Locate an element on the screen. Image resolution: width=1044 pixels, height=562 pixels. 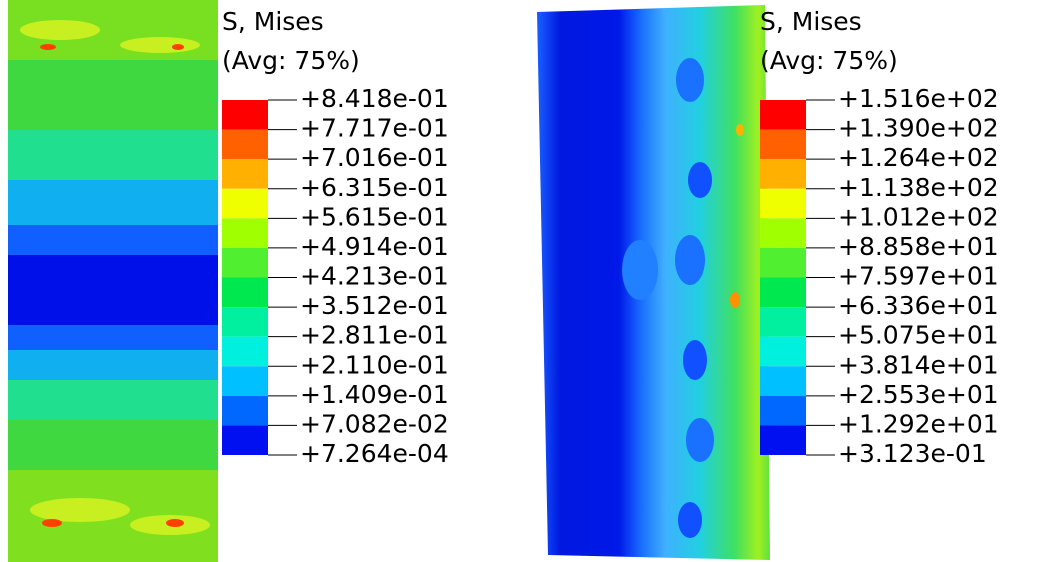
legend-label: +4.213e-01 is located at coordinates (374, 276).